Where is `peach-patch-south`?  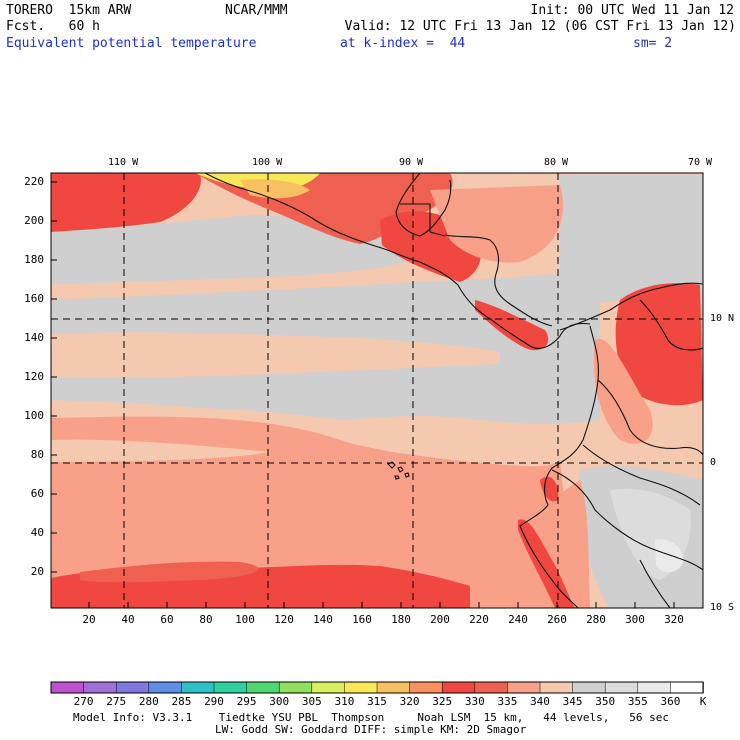
peach-patch-south is located at coordinates (160, 450).